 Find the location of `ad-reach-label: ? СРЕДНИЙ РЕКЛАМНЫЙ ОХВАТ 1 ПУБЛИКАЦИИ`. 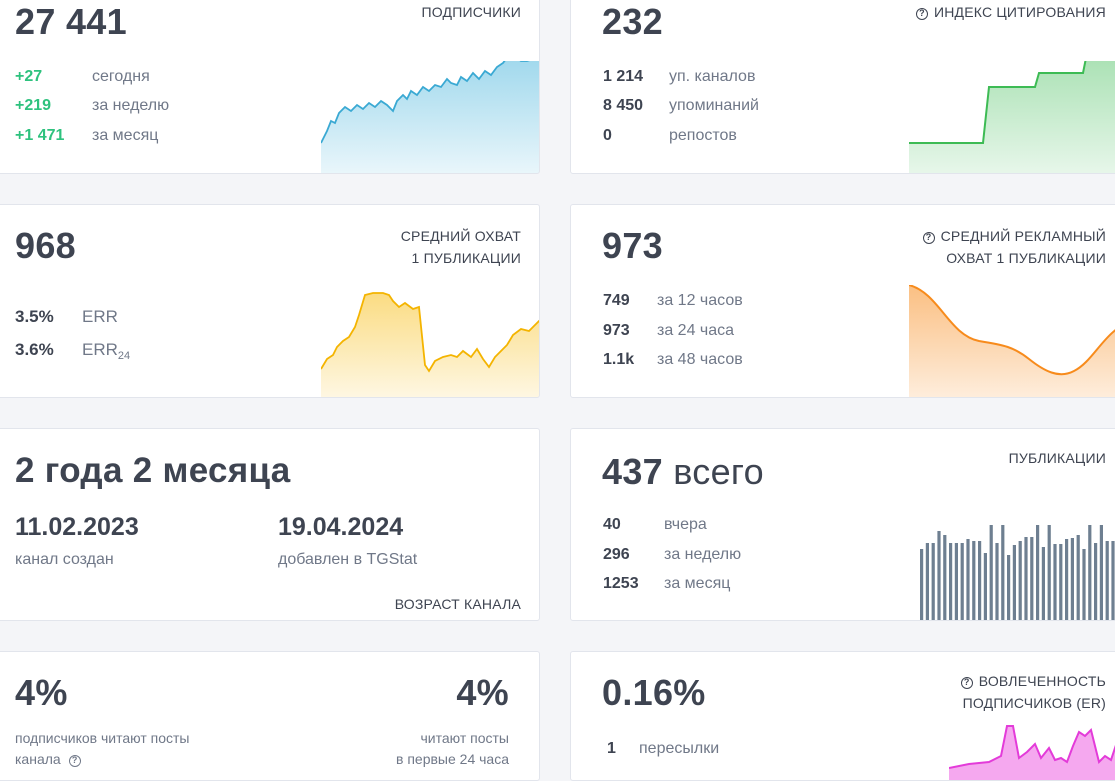

ad-reach-label: ? СРЕДНИЙ РЕКЛАМНЫЙ ОХВАТ 1 ПУБЛИКАЦИИ is located at coordinates (1014, 247).